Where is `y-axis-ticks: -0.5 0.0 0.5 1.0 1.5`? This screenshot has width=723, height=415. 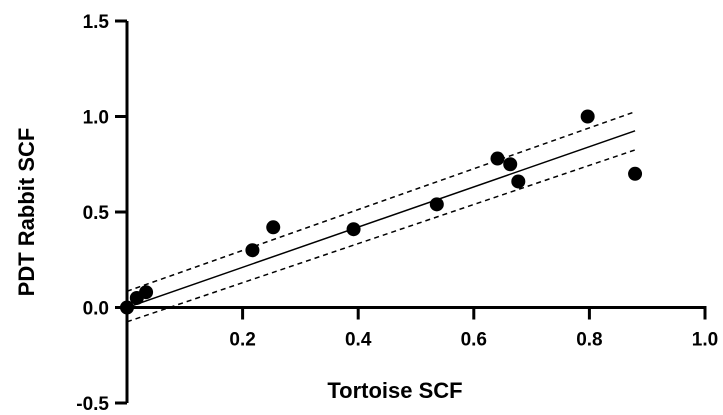
y-axis-ticks: -0.5 0.0 0.5 1.0 1.5 is located at coordinates (101, 213).